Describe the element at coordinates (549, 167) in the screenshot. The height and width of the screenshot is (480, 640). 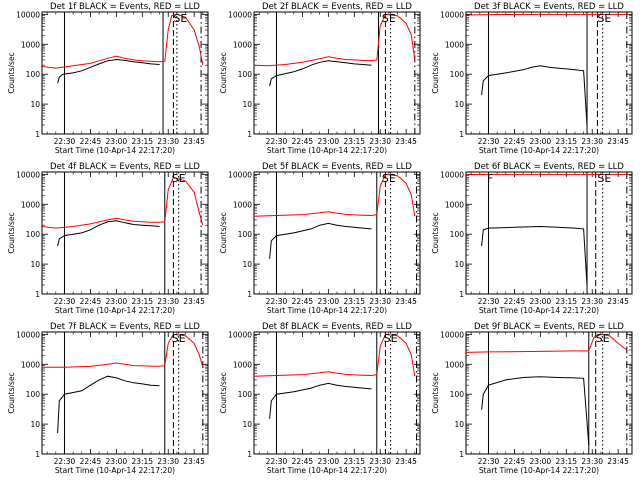
I see `panel-title: Det 6f BLACK = Events, RED = LLD` at that location.